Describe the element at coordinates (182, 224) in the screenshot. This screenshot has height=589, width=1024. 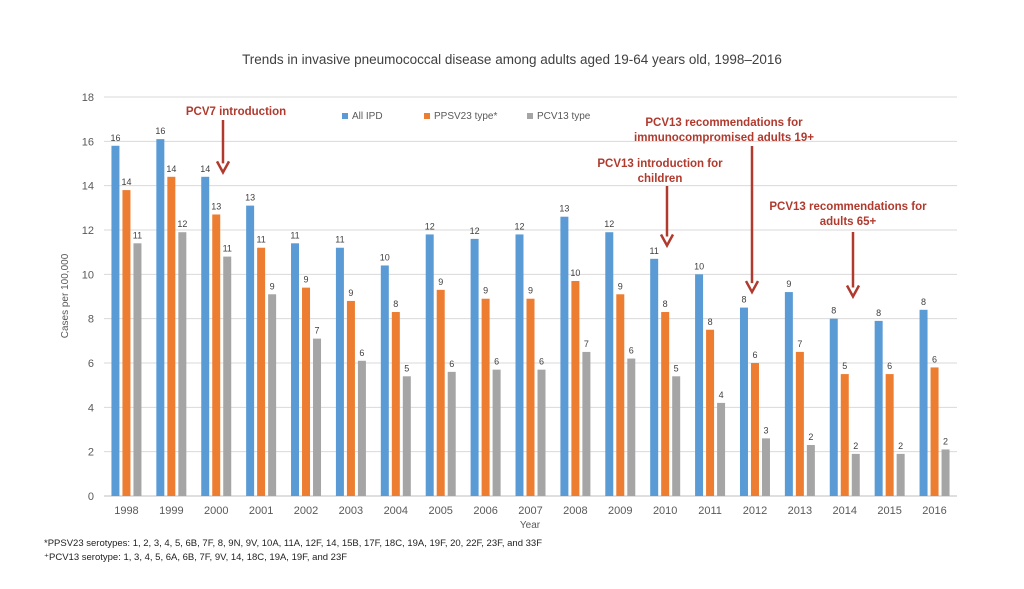
I see `data-label: 12` at that location.